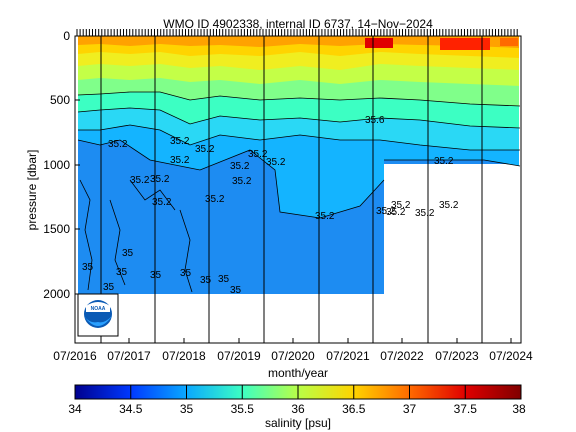 The image size is (576, 432). Describe the element at coordinates (457, 356) in the screenshot. I see `x-tick-label: 07/2023` at that location.